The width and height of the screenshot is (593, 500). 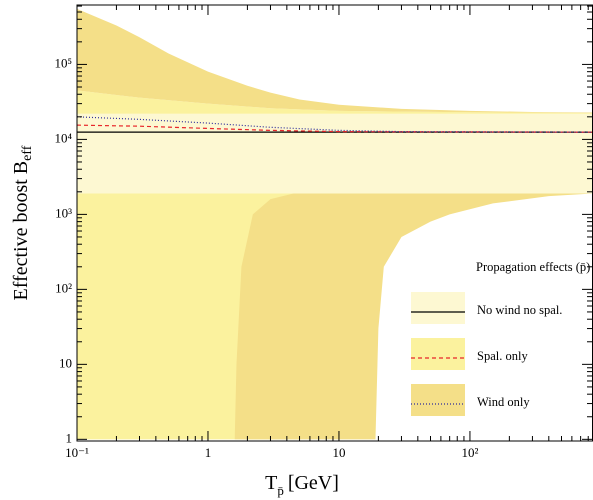 What do you see at coordinates (271, 483) in the screenshot?
I see `x-label-main: T` at bounding box center [271, 483].